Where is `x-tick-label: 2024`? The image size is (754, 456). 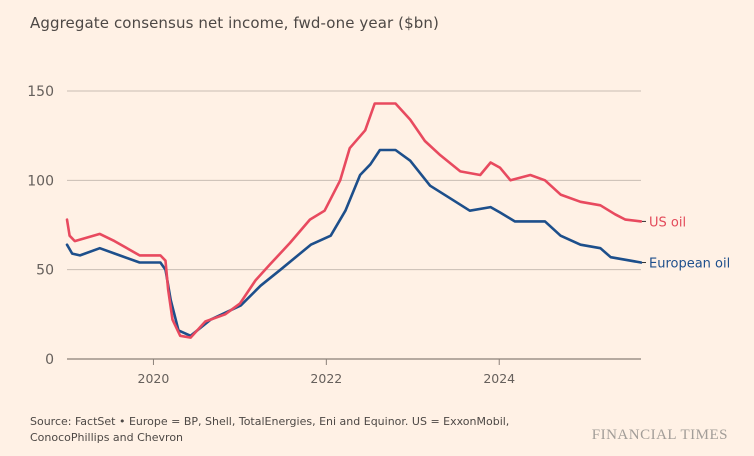
x-tick-label: 2024 is located at coordinates (499, 378).